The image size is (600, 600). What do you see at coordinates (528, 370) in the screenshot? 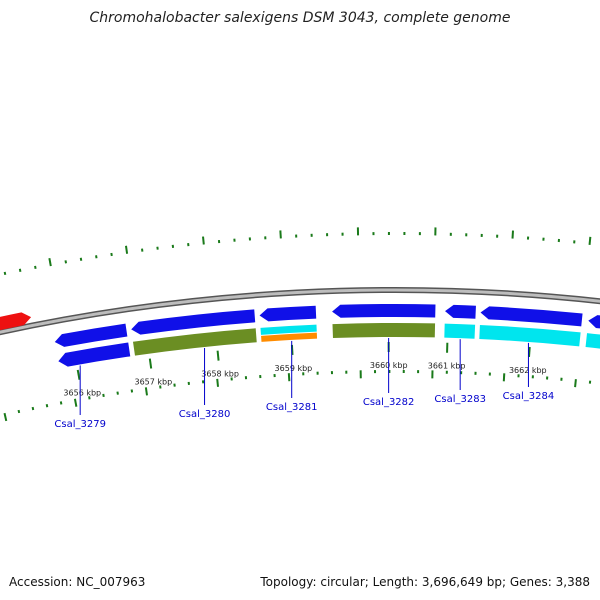
I see `kbp-tick-label: 3662 kbp` at bounding box center [528, 370].